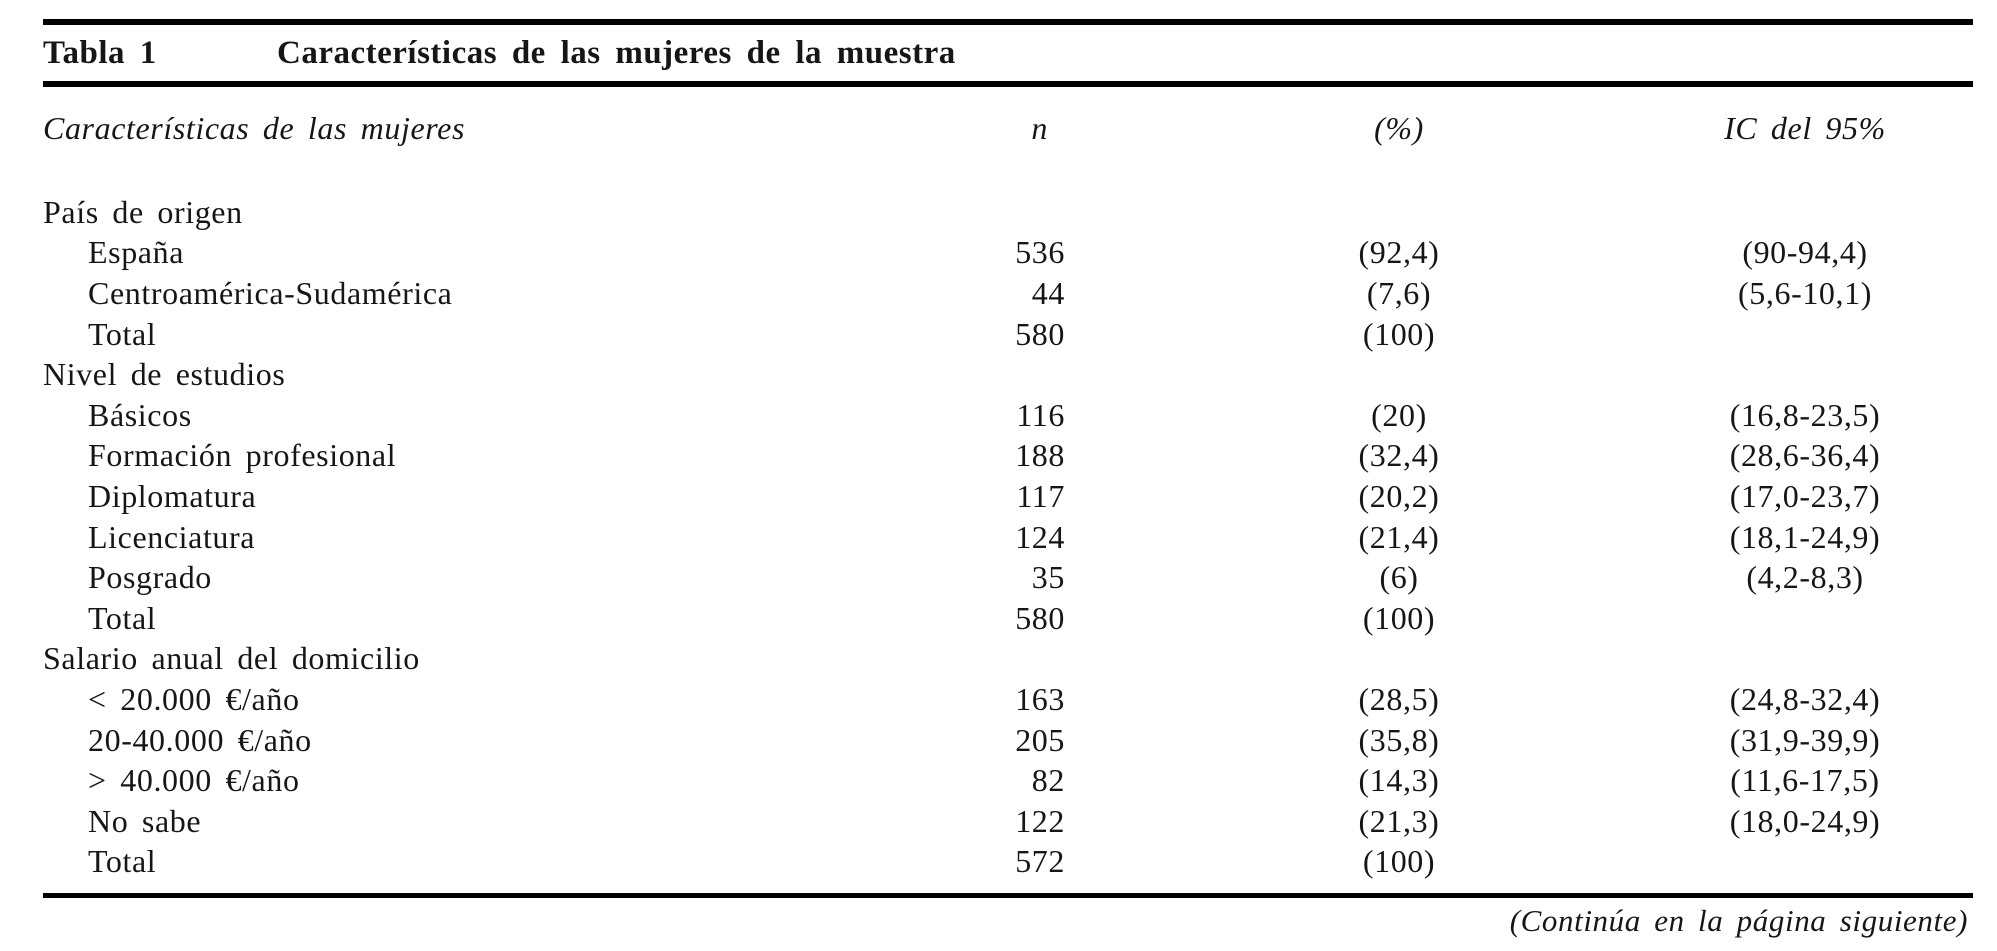  I want to click on column-header-ci: IC del 95%, so click(1805, 127).